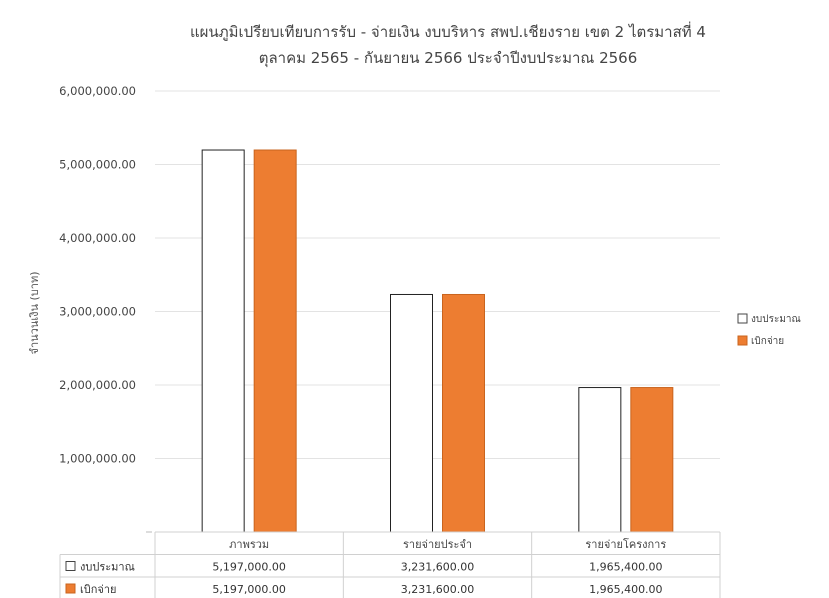  What do you see at coordinates (776, 319) in the screenshot?
I see `legend-label: งบประมาณ` at bounding box center [776, 319].